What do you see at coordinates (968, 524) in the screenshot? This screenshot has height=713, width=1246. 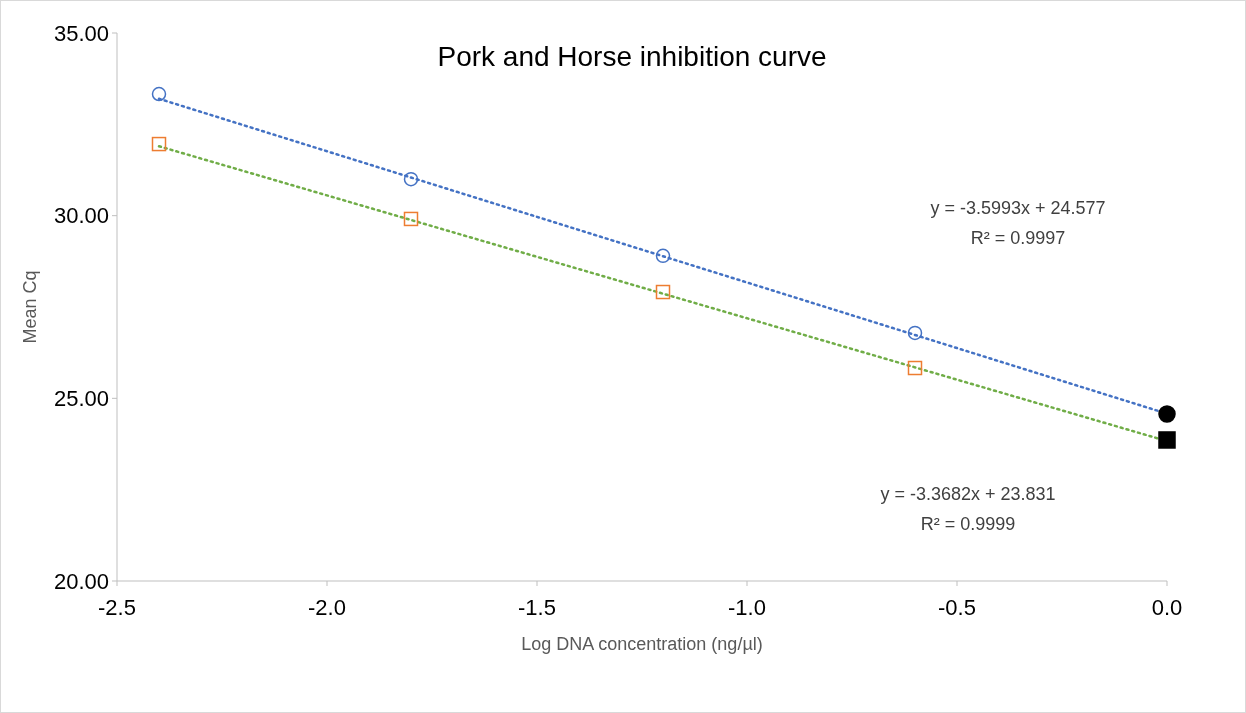 I see `annotation: R² = 0.9999` at bounding box center [968, 524].